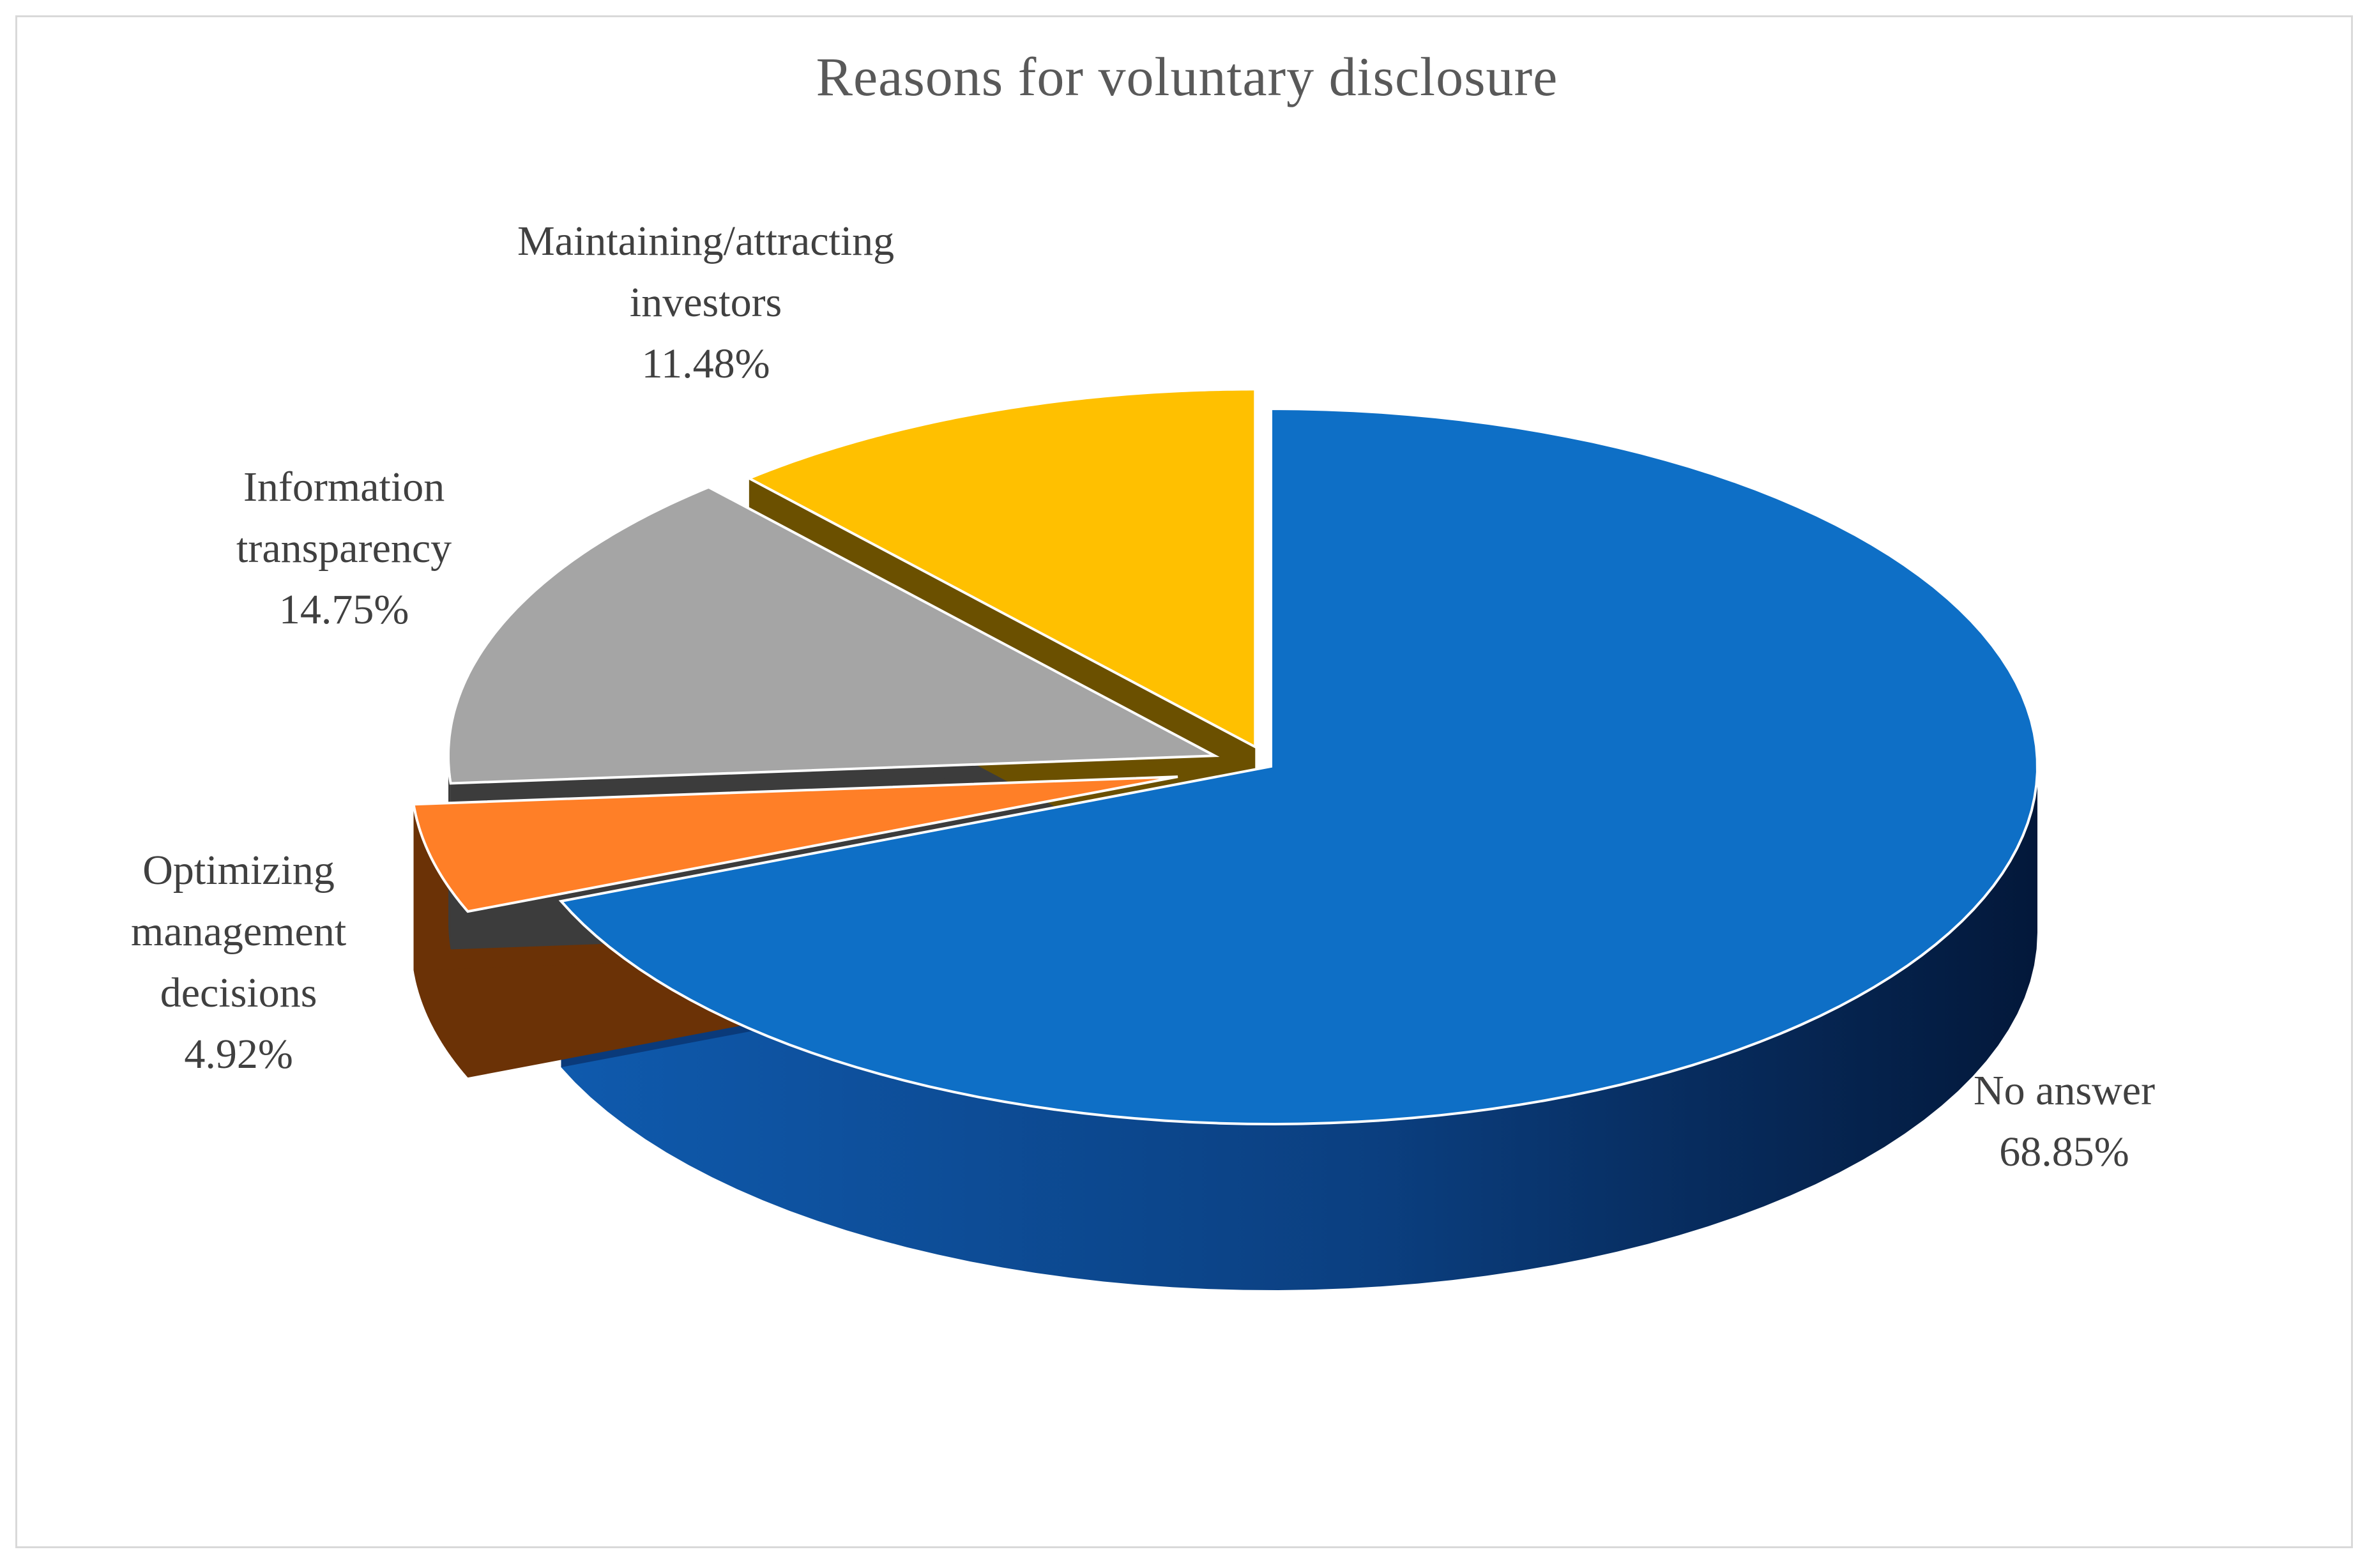  I want to click on slice-information-transparency, so click(834, 635).